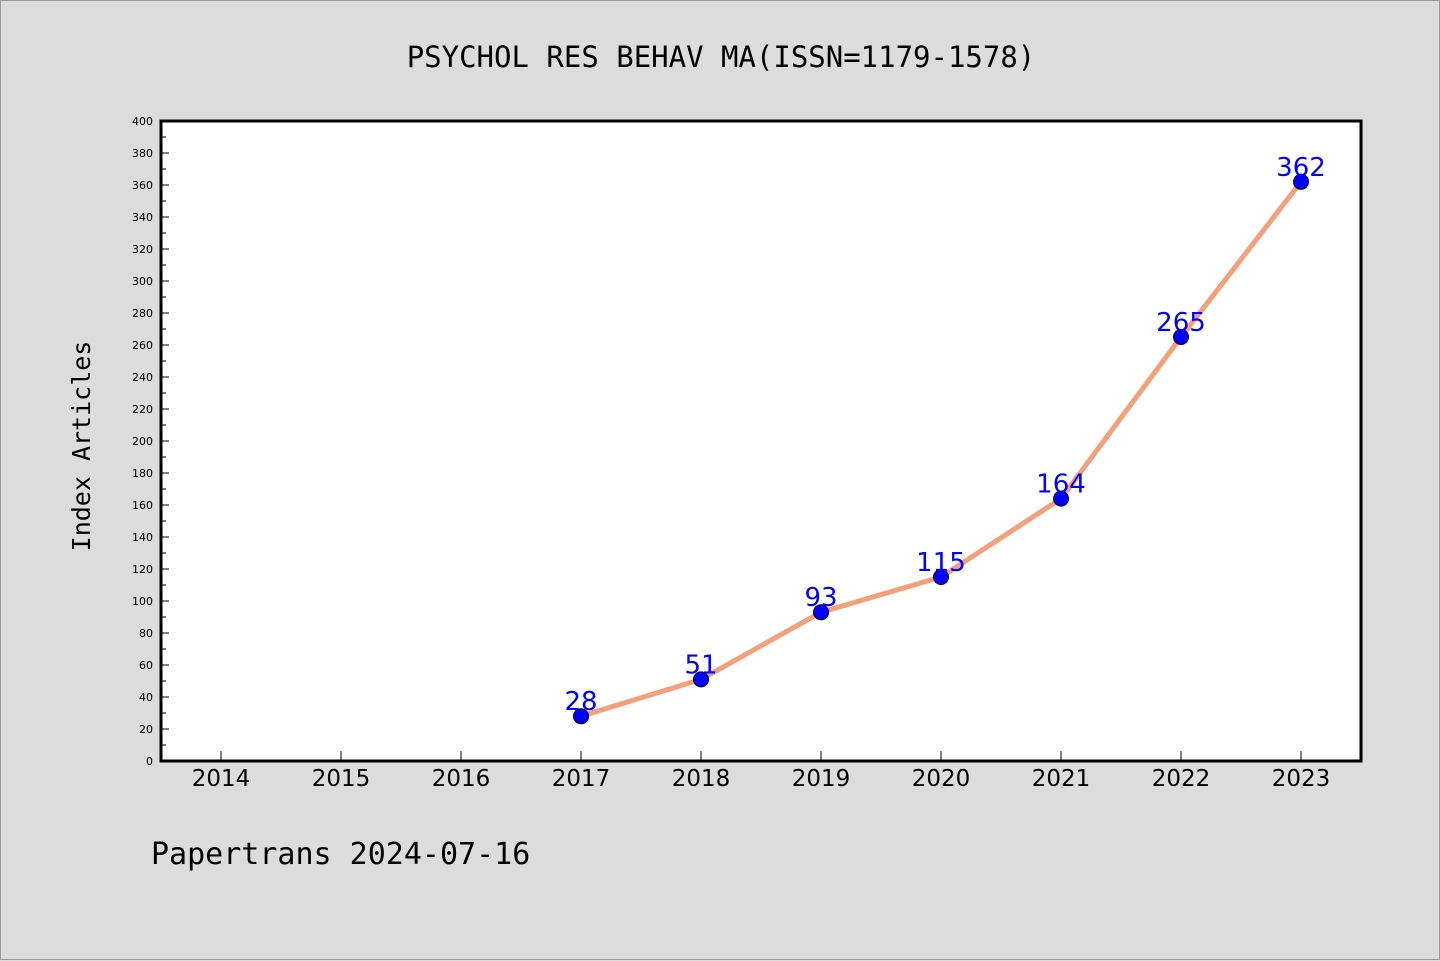 Image resolution: width=1440 pixels, height=961 pixels. I want to click on y-tick-label: 140, so click(142, 537).